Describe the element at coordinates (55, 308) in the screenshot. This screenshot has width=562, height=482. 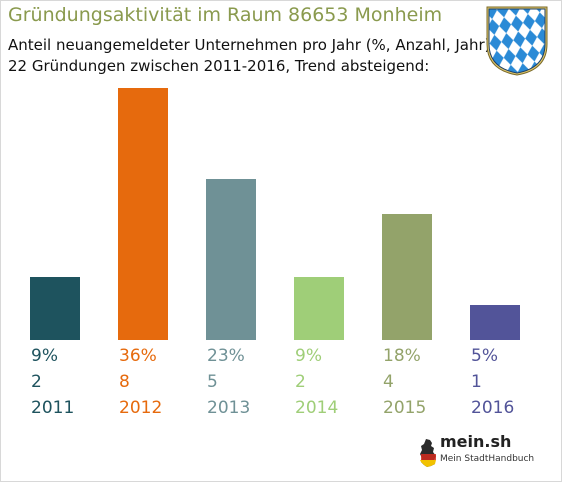
I see `bar-2011` at that location.